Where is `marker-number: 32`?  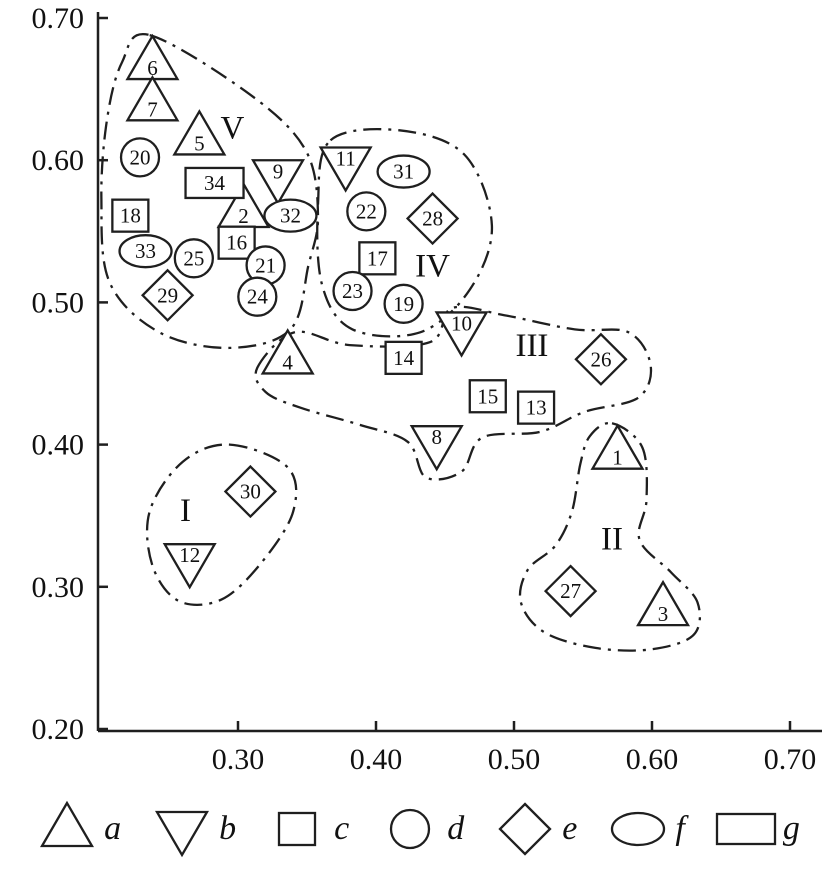 marker-number: 32 is located at coordinates (290, 216).